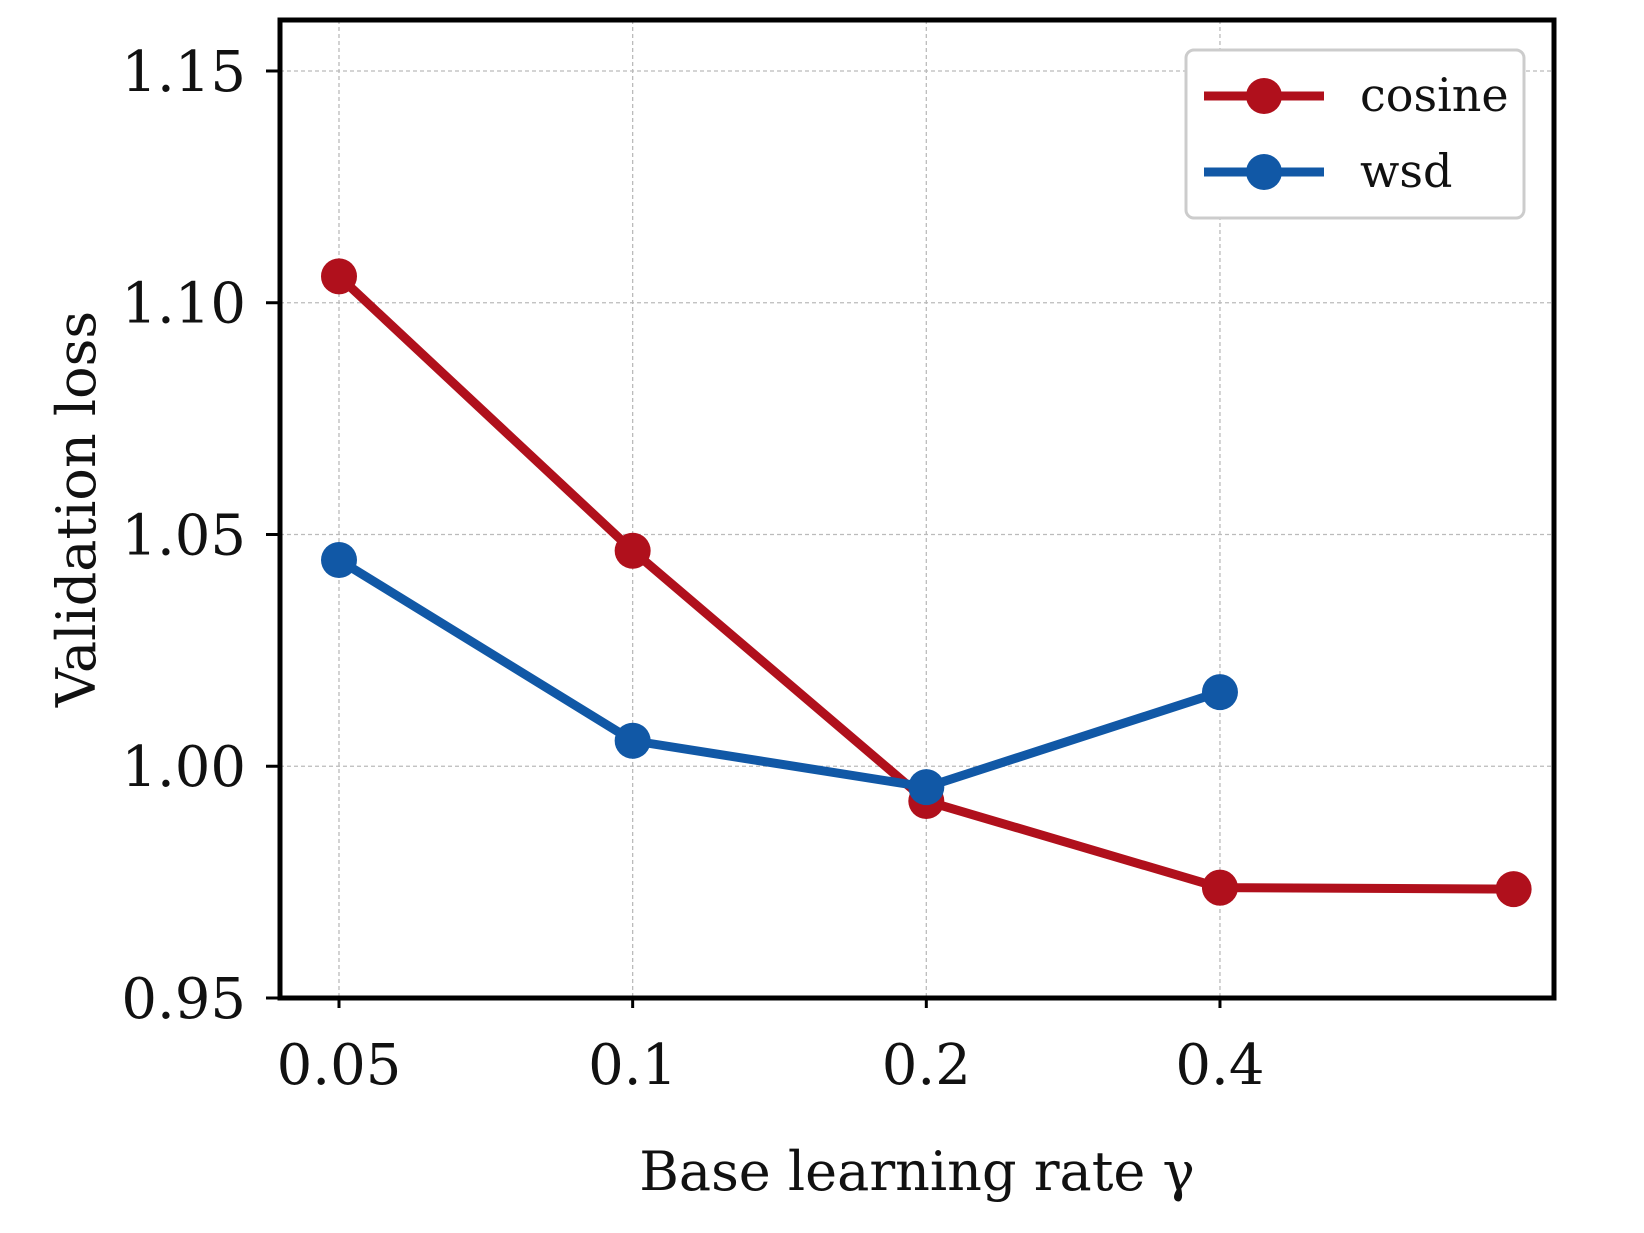  What do you see at coordinates (183, 999) in the screenshot?
I see `y-tick-label: 0.95` at bounding box center [183, 999].